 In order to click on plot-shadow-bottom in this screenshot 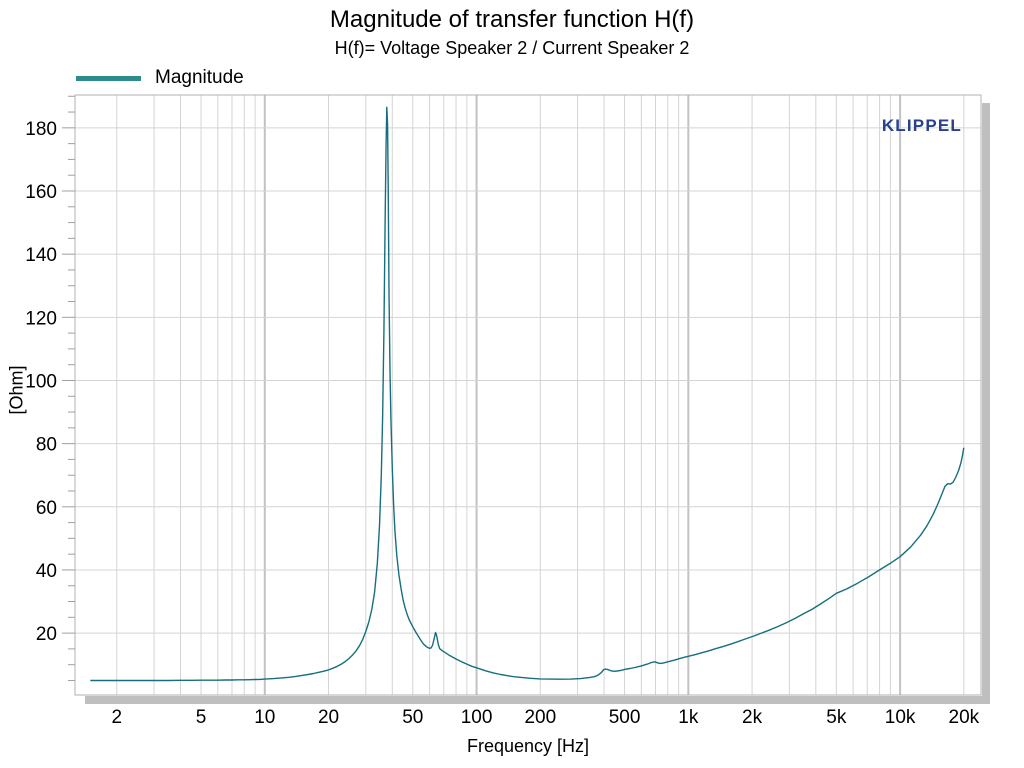, I will do `click(537, 700)`.